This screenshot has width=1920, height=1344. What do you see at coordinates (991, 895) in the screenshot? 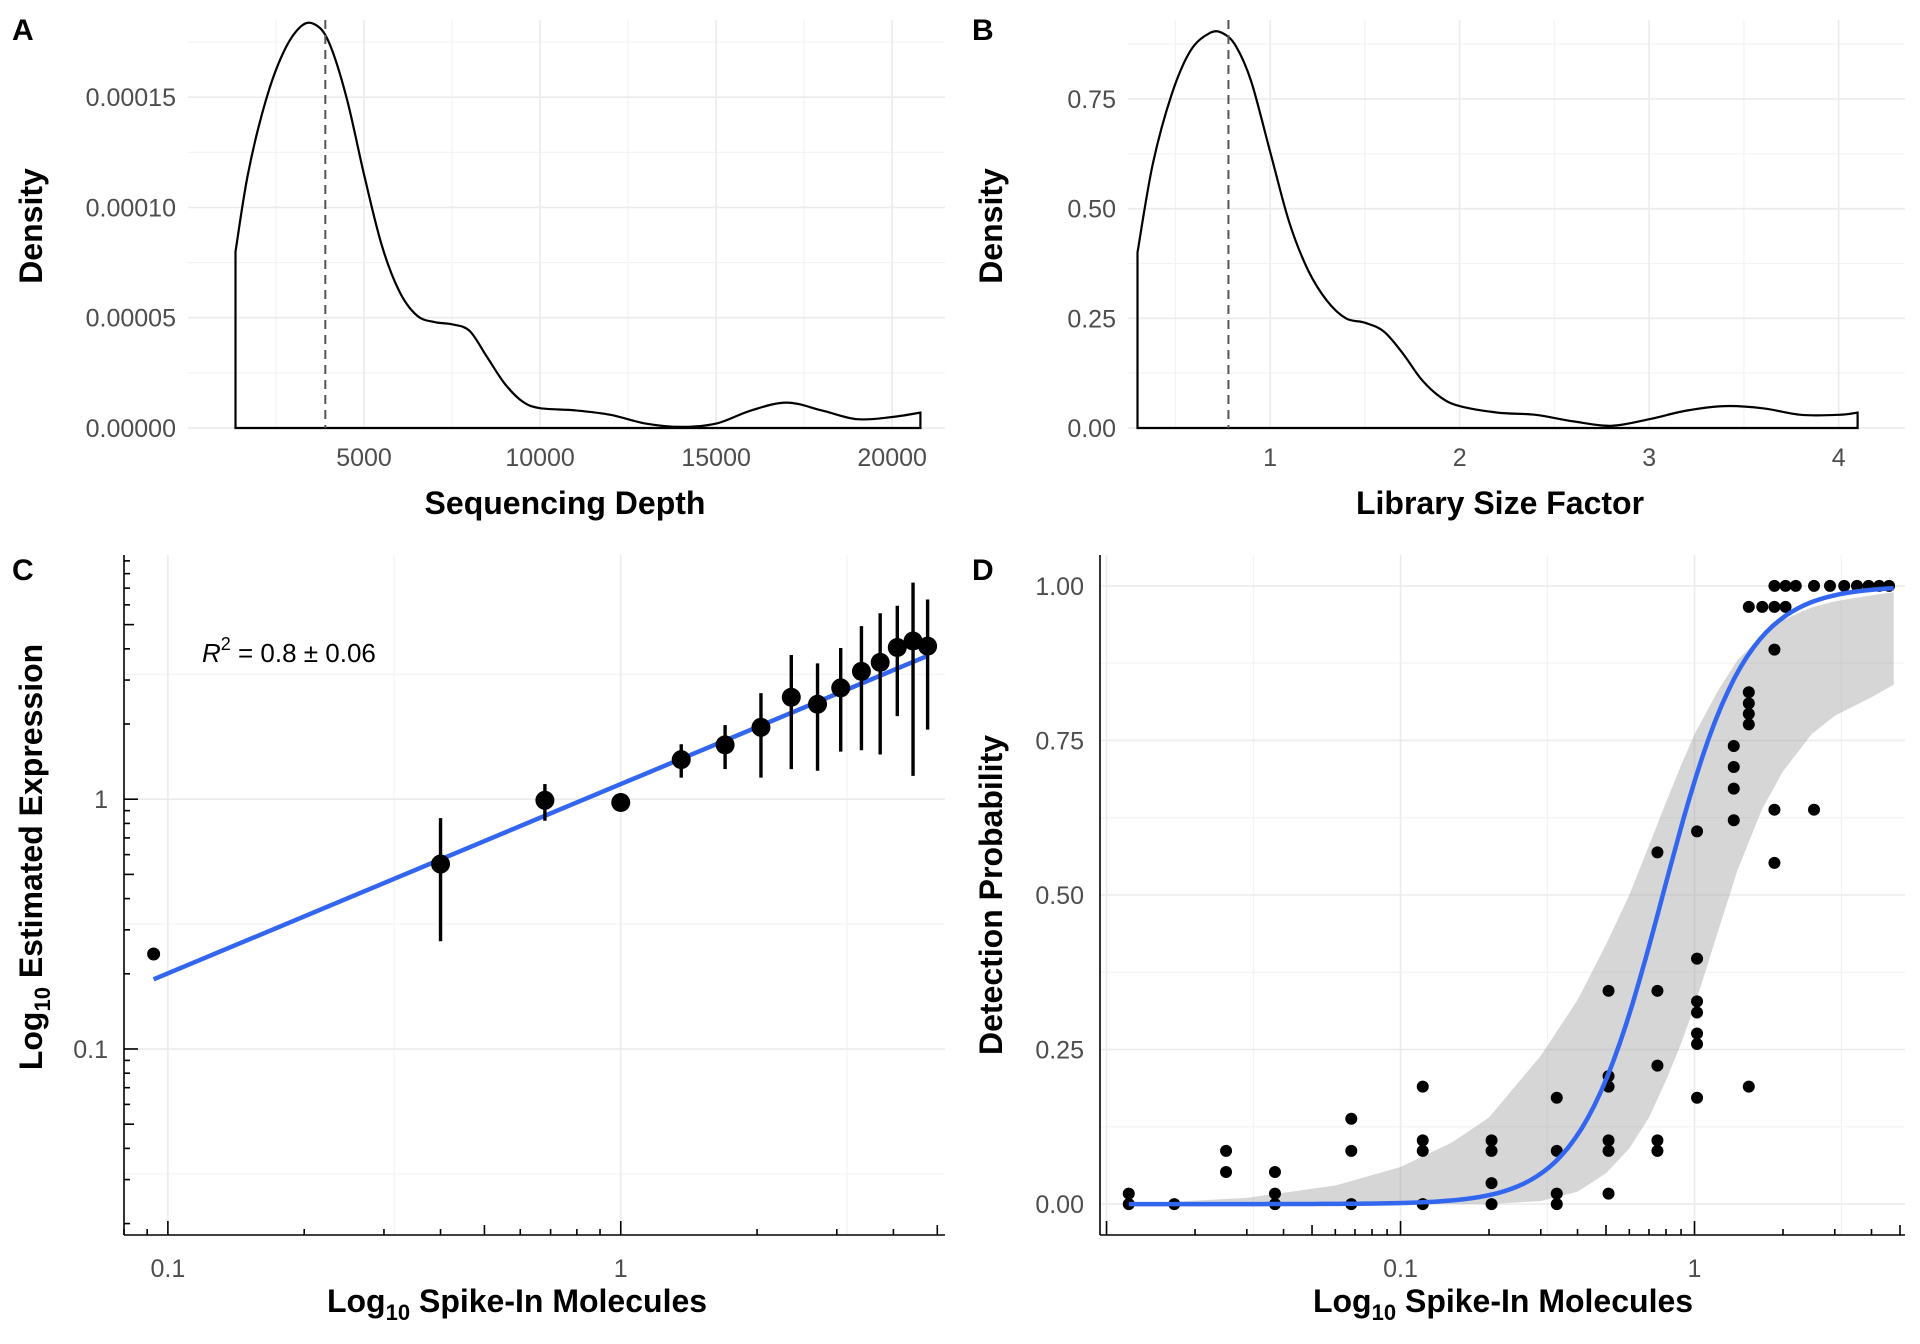
I see `panel-d-y-axis-title: Detection Probability` at bounding box center [991, 895].